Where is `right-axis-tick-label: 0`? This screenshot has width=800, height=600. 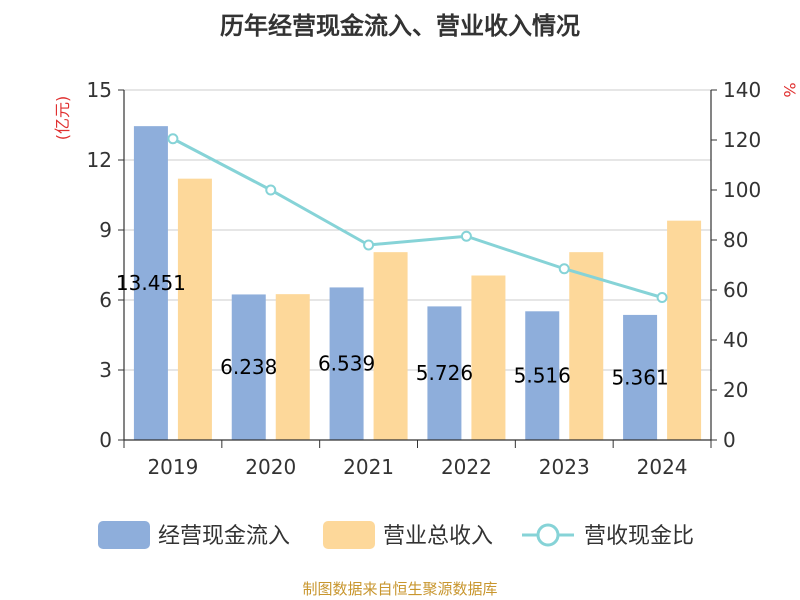
right-axis-tick-label: 0 is located at coordinates (729, 440).